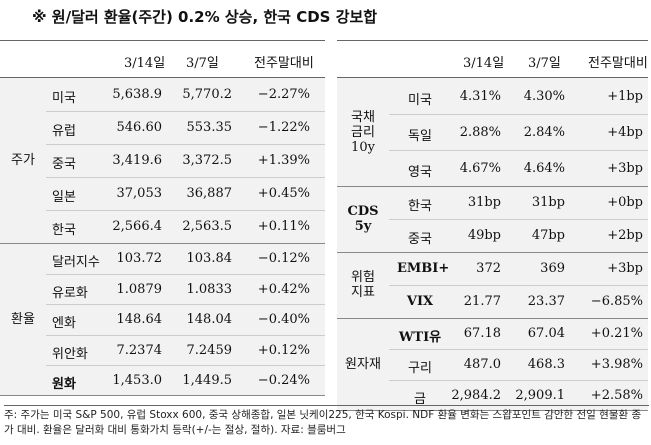 This screenshot has width=651, height=445. Describe the element at coordinates (283, 94) in the screenshot. I see `cell-value: −2.27%` at that location.